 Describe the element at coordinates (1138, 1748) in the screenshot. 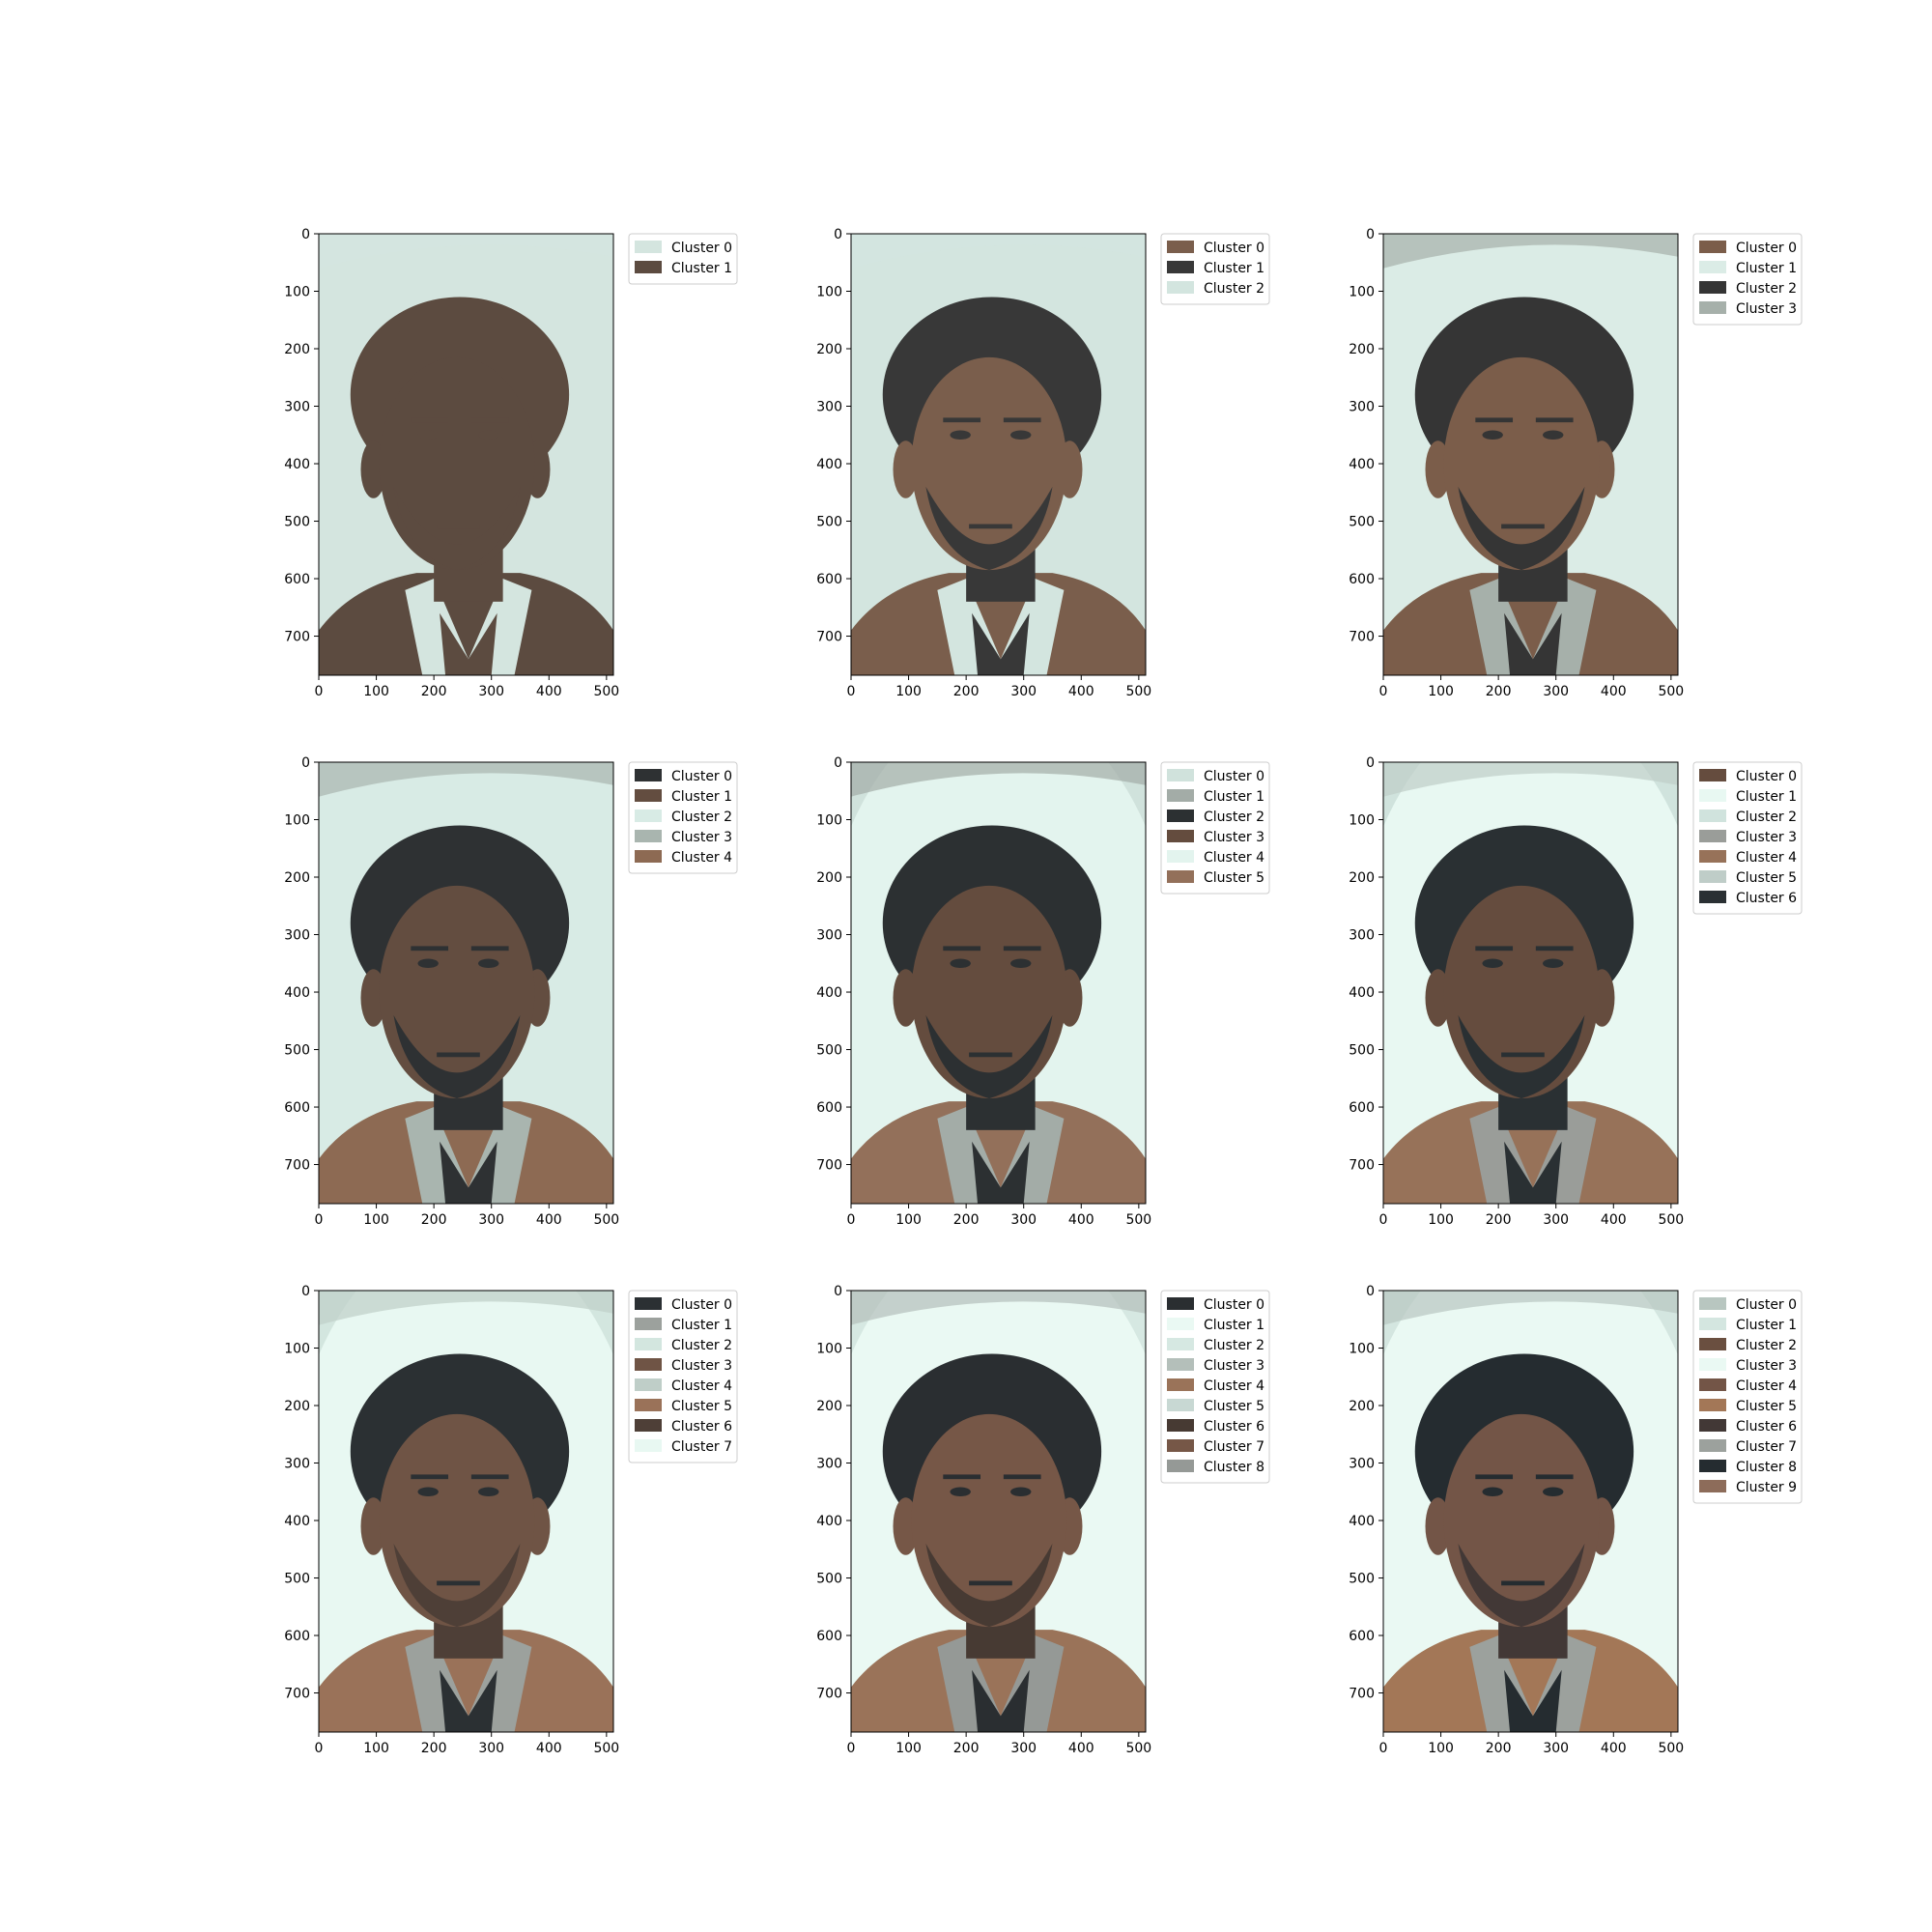

I see `x-tick-label: 500` at that location.